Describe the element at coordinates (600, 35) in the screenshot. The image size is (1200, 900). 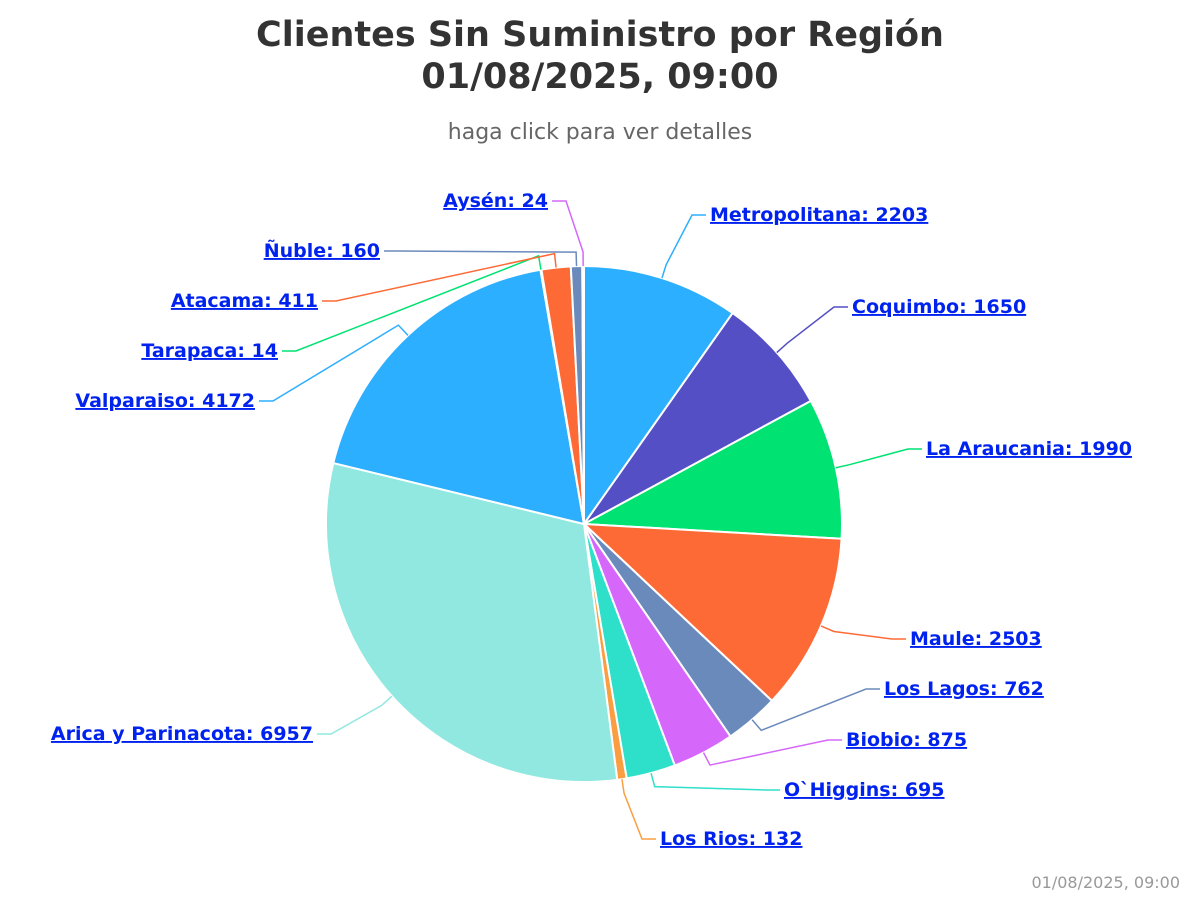
I see `chart-title-line1: Clientes Sin Suministro por Región` at that location.